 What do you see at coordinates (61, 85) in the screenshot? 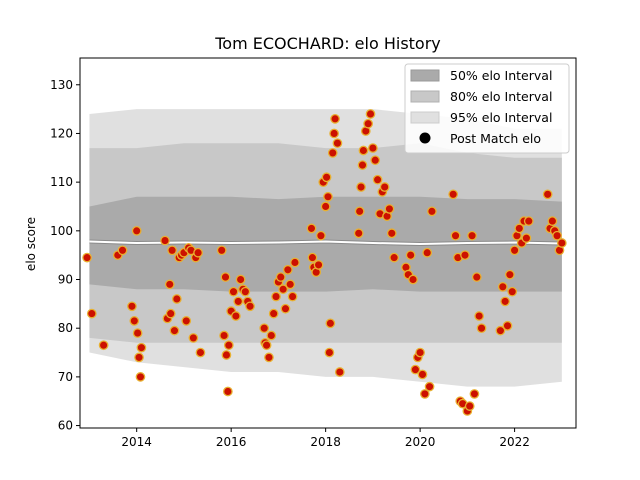
I see `y-tick-label: 130` at bounding box center [61, 85].